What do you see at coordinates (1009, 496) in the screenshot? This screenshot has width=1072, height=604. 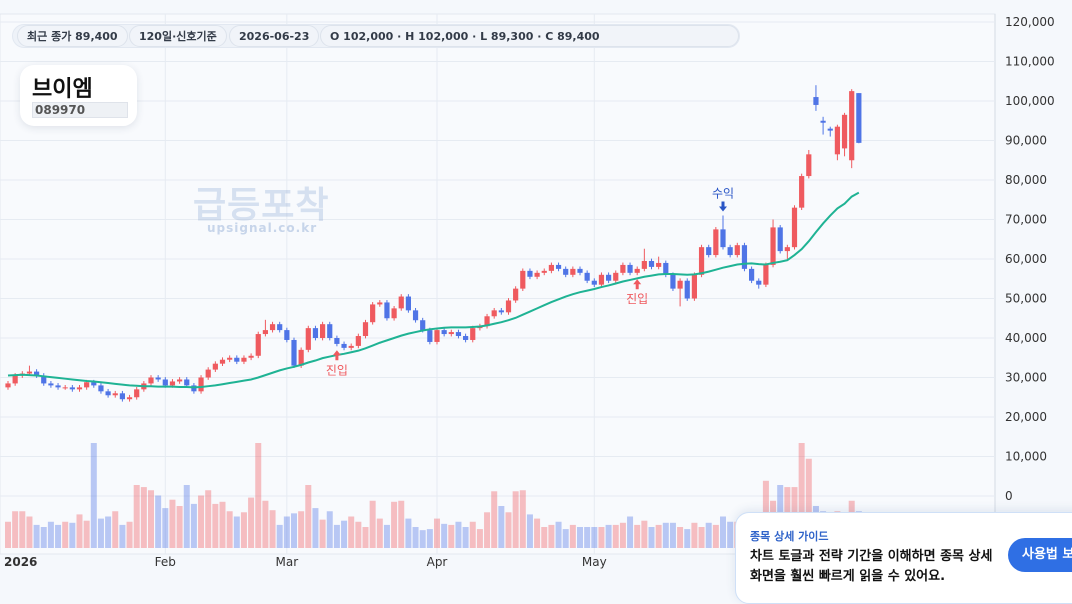 I see `y-tick-label: 0` at bounding box center [1009, 496].